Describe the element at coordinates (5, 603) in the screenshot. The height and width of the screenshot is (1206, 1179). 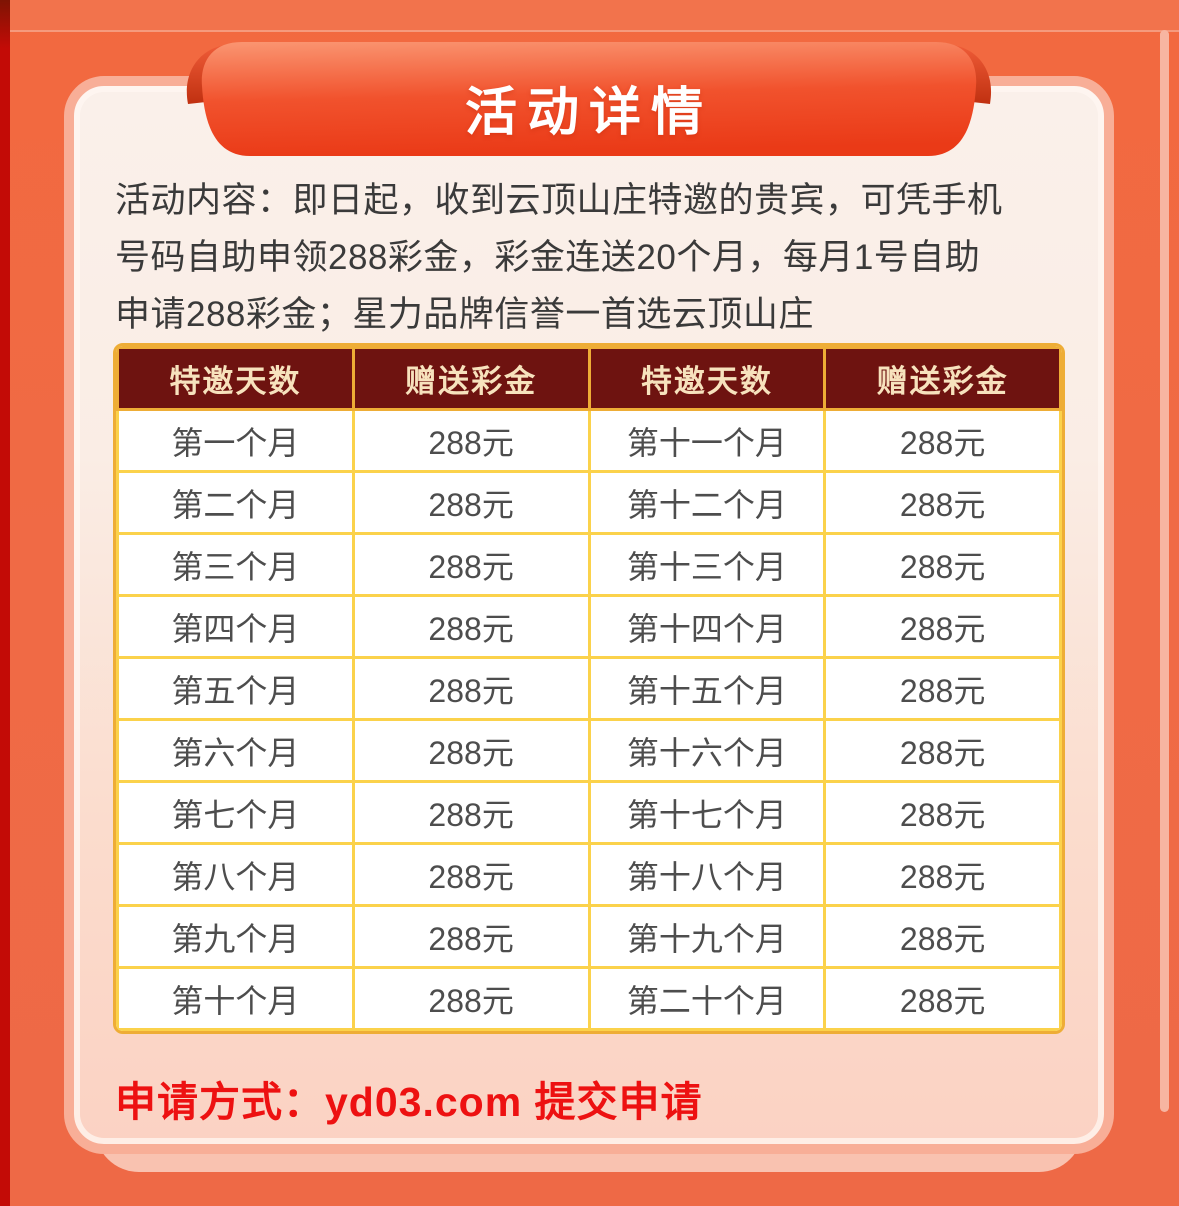
I see `left-red-strip` at that location.